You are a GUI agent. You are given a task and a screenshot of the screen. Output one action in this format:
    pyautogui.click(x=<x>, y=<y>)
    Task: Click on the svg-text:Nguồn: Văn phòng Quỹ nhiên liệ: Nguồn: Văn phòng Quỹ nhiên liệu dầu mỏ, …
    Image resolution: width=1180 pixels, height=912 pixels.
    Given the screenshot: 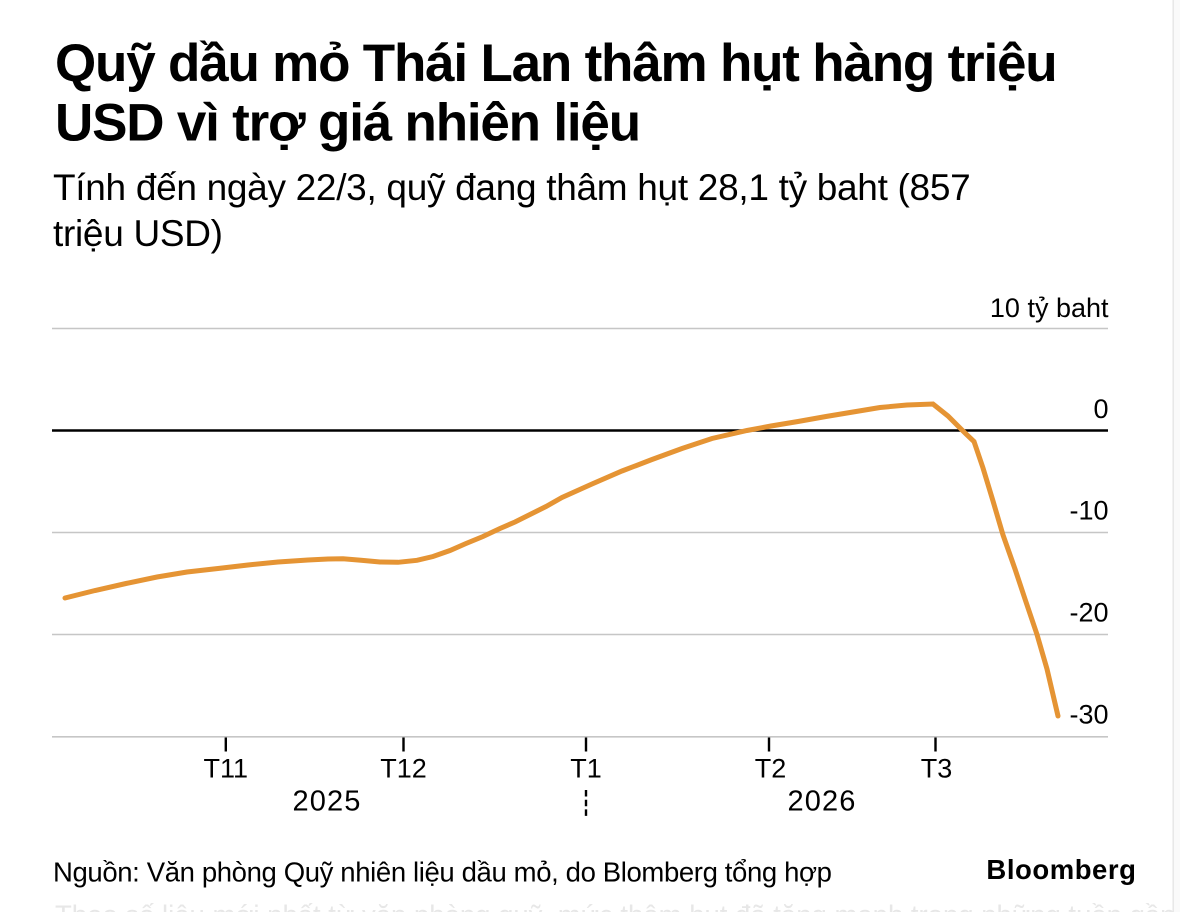 What is the action you would take?
    pyautogui.click(x=442, y=872)
    